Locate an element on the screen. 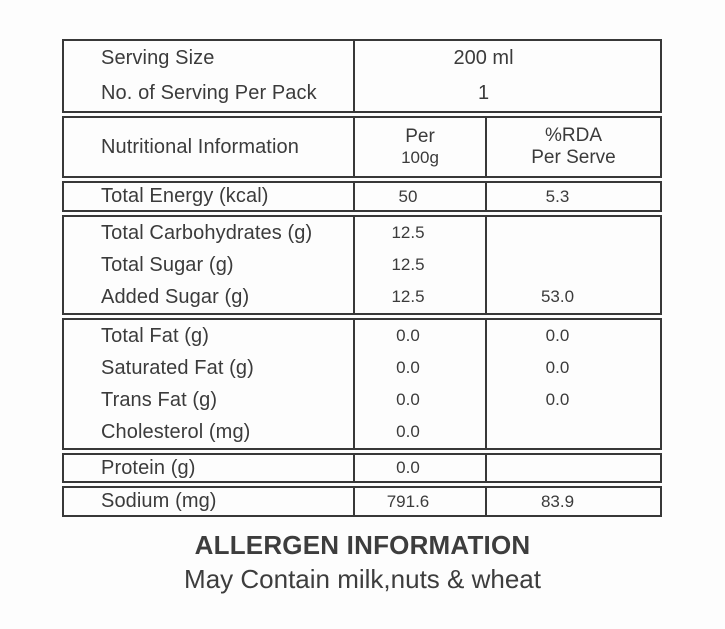 This screenshot has width=725, height=629. serving-size-row: Serving Size 200 ml is located at coordinates (362, 58).